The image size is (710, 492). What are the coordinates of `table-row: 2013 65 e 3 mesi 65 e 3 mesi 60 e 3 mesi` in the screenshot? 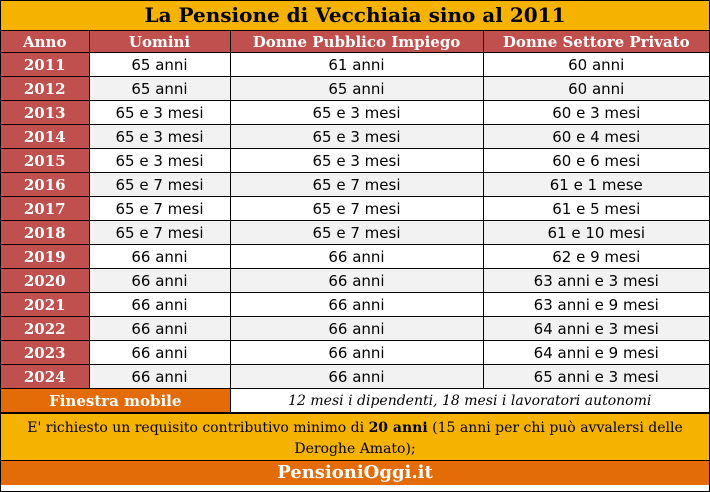 It's located at (355, 112).